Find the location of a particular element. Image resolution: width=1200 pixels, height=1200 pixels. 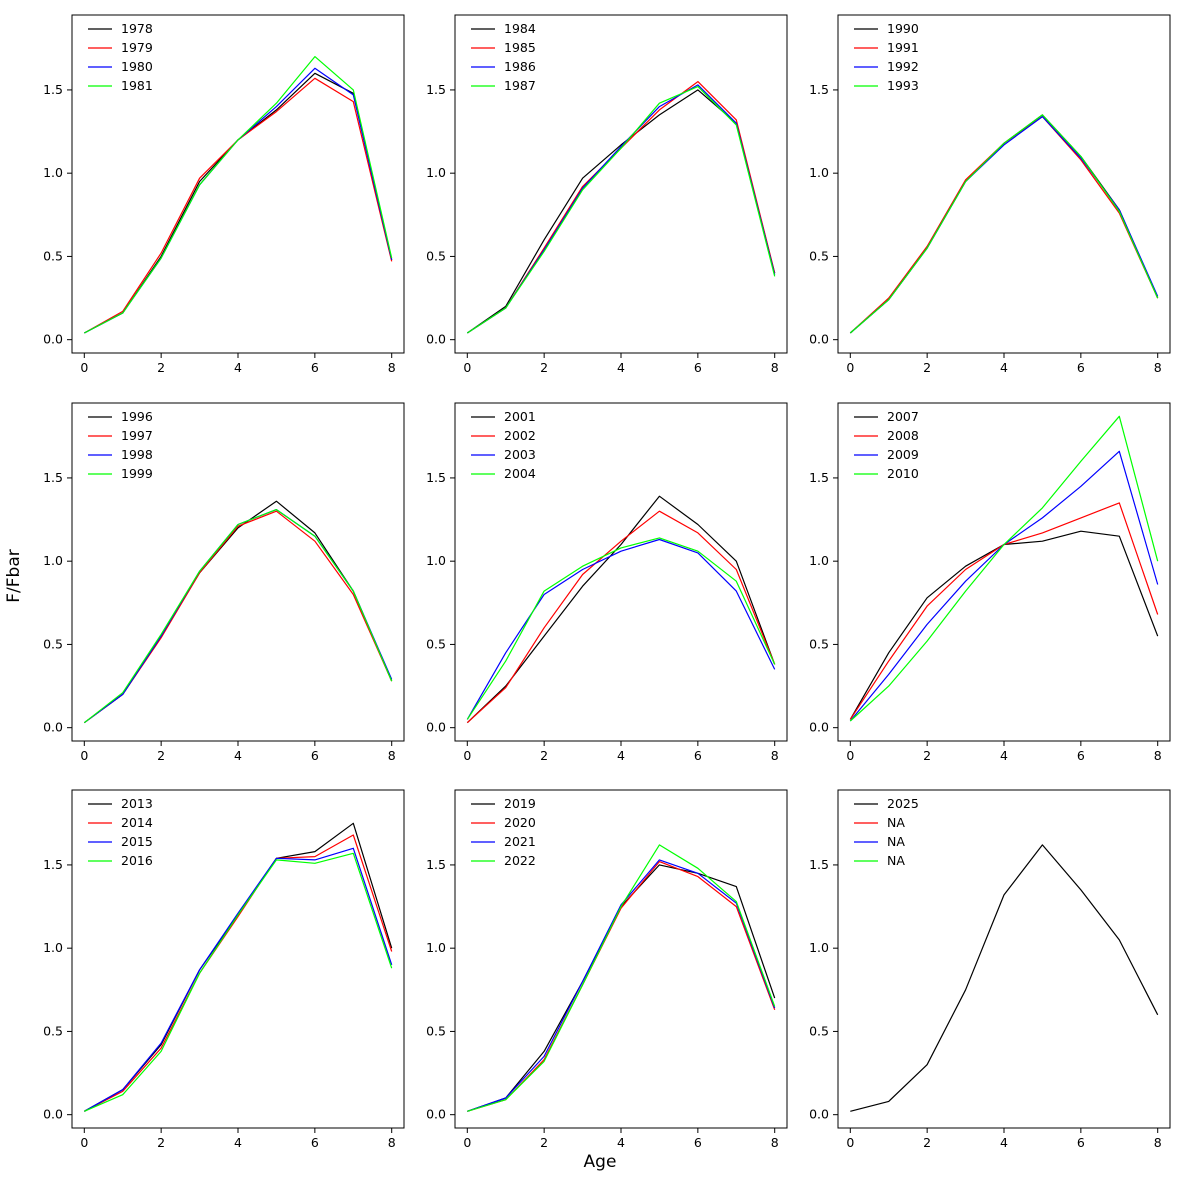

legend-label: 1997 is located at coordinates (137, 435).